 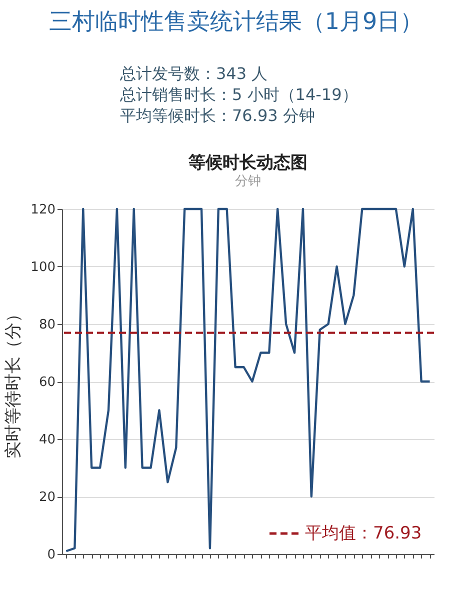 I want to click on text: 三村临时性售卖统计结果（1月9日）, so click(x=236, y=22).